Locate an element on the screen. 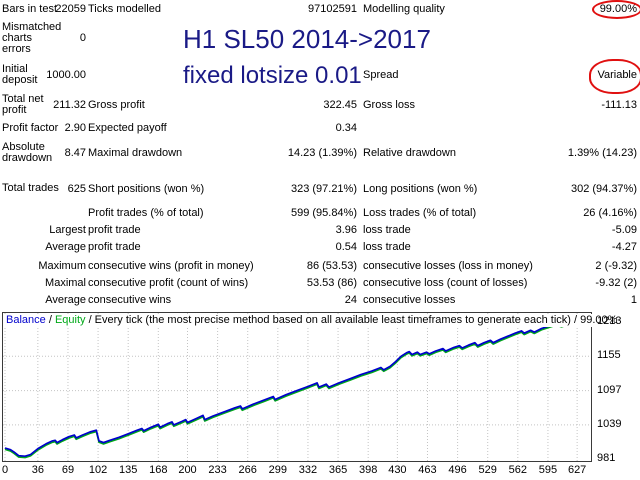  stats-row: Average profit trade 0.54 loss trade -4.27 is located at coordinates (320, 247).